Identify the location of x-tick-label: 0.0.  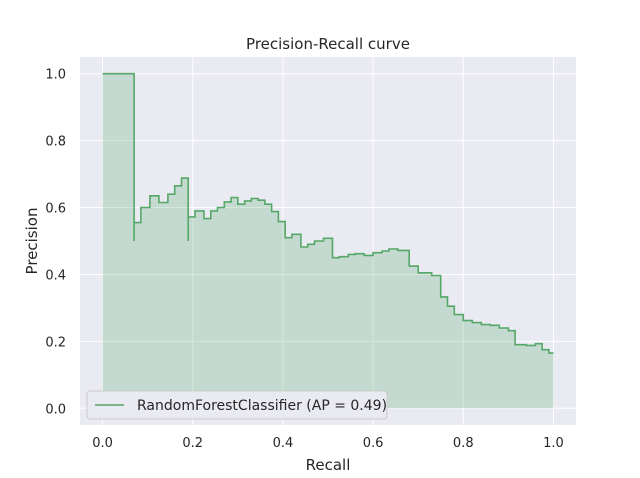
(102, 443).